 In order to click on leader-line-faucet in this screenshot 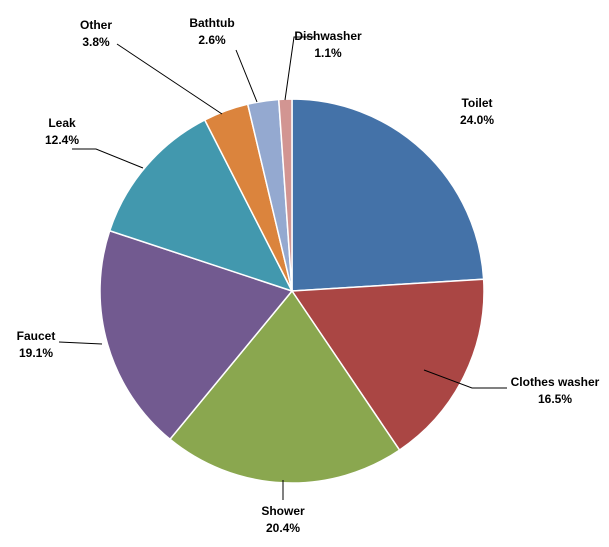, I will do `click(80, 343)`.